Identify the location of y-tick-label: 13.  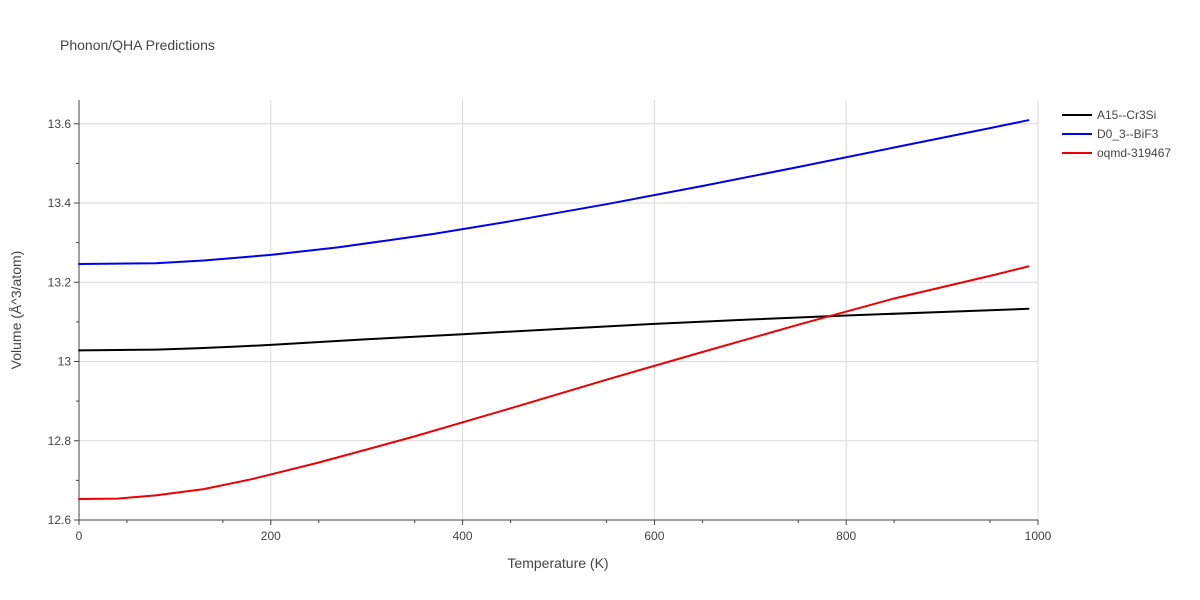
(65, 362).